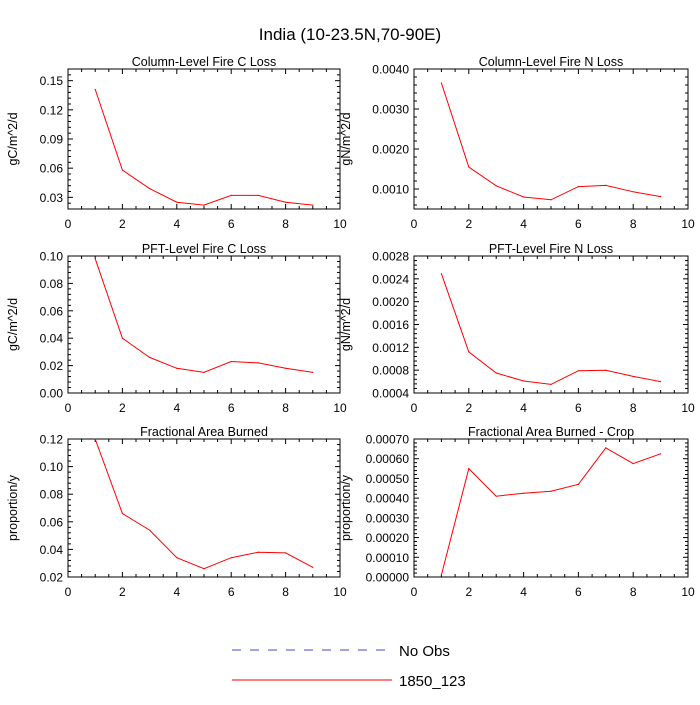 The image size is (700, 705). What do you see at coordinates (388, 499) in the screenshot?
I see `y-tick-label: 0.00040` at bounding box center [388, 499].